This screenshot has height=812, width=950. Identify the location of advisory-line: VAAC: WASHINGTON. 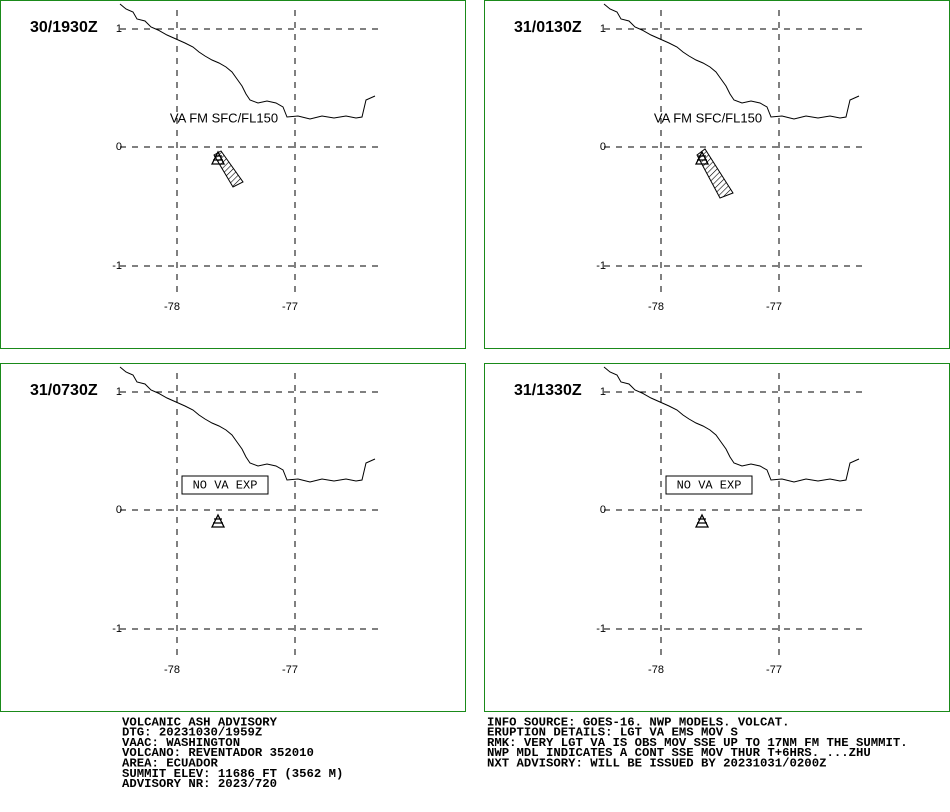
(181, 743).